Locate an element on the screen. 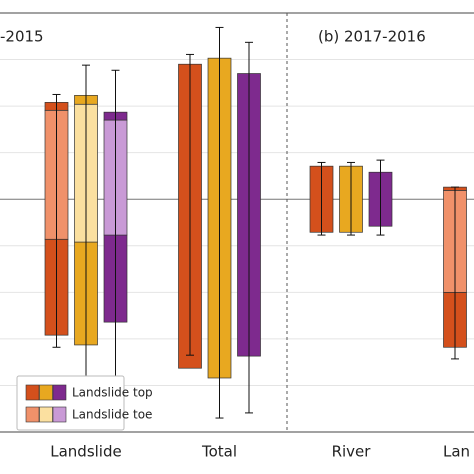 The height and width of the screenshot is (474, 474). x-tick-label: Total is located at coordinates (219, 452).